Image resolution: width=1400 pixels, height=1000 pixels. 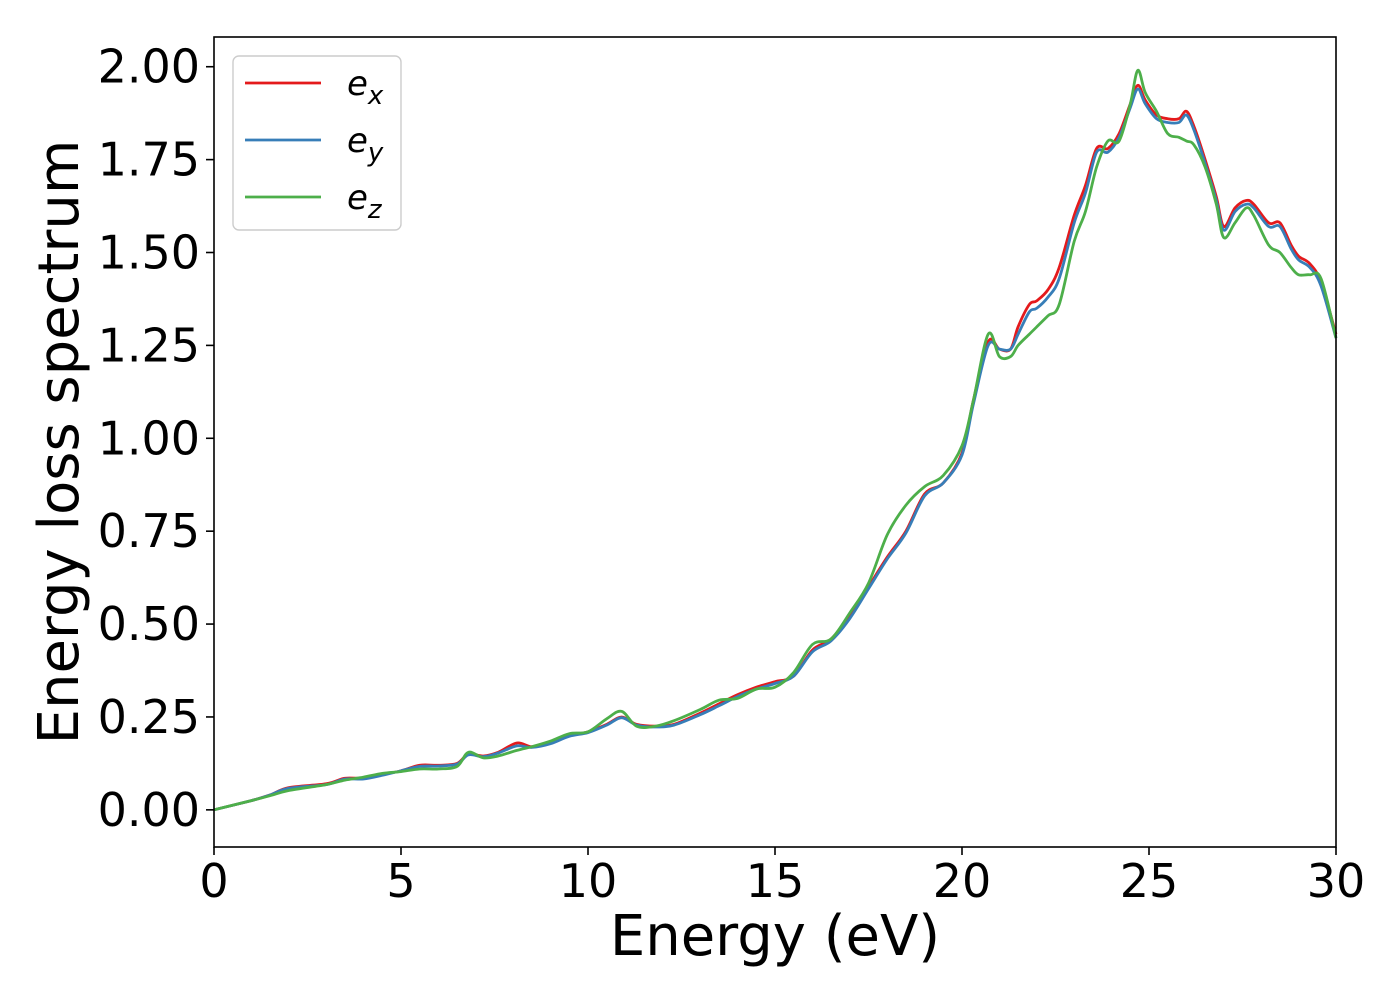 What do you see at coordinates (149, 345) in the screenshot?
I see `y-tick-label: 1.25` at bounding box center [149, 345].